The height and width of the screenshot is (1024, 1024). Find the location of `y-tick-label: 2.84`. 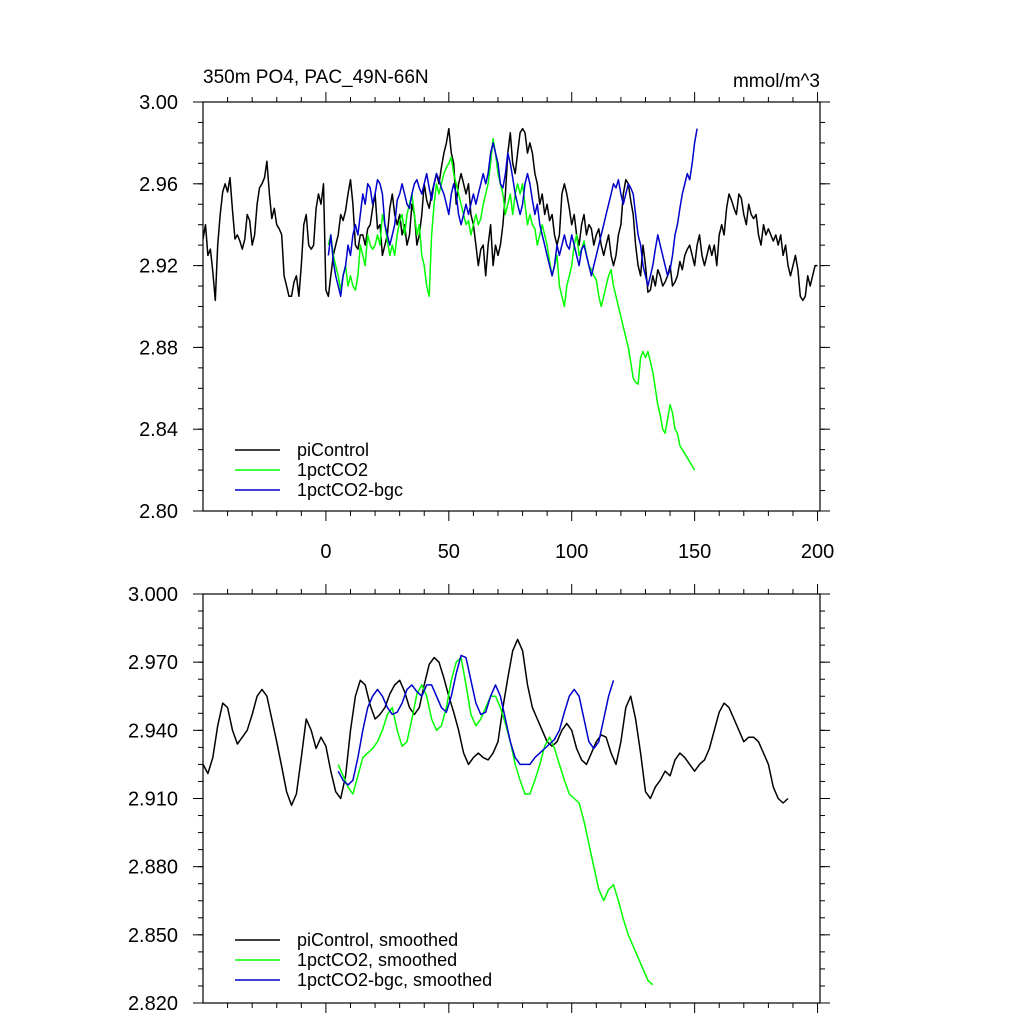

y-tick-label: 2.84 is located at coordinates (158, 430).